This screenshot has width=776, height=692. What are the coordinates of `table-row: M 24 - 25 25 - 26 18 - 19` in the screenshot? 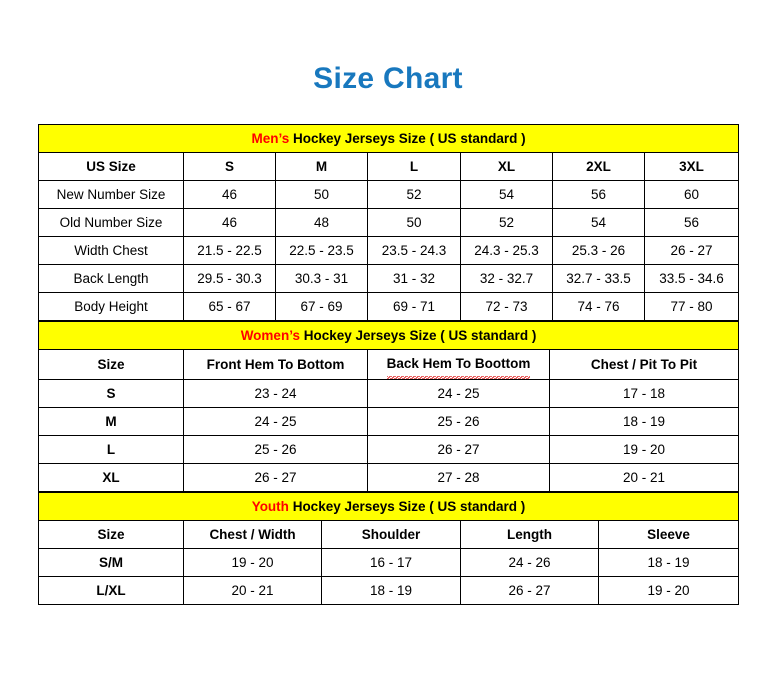 It's located at (388, 421).